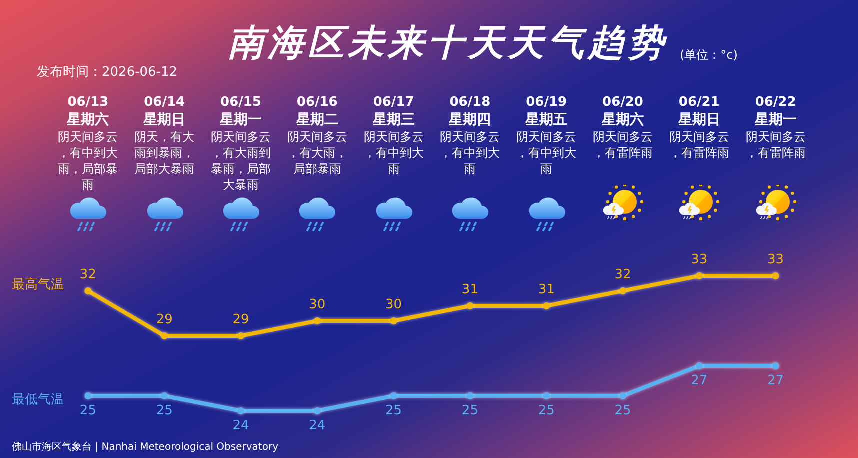  Describe the element at coordinates (470, 120) in the screenshot. I see `text: 星期四` at that location.